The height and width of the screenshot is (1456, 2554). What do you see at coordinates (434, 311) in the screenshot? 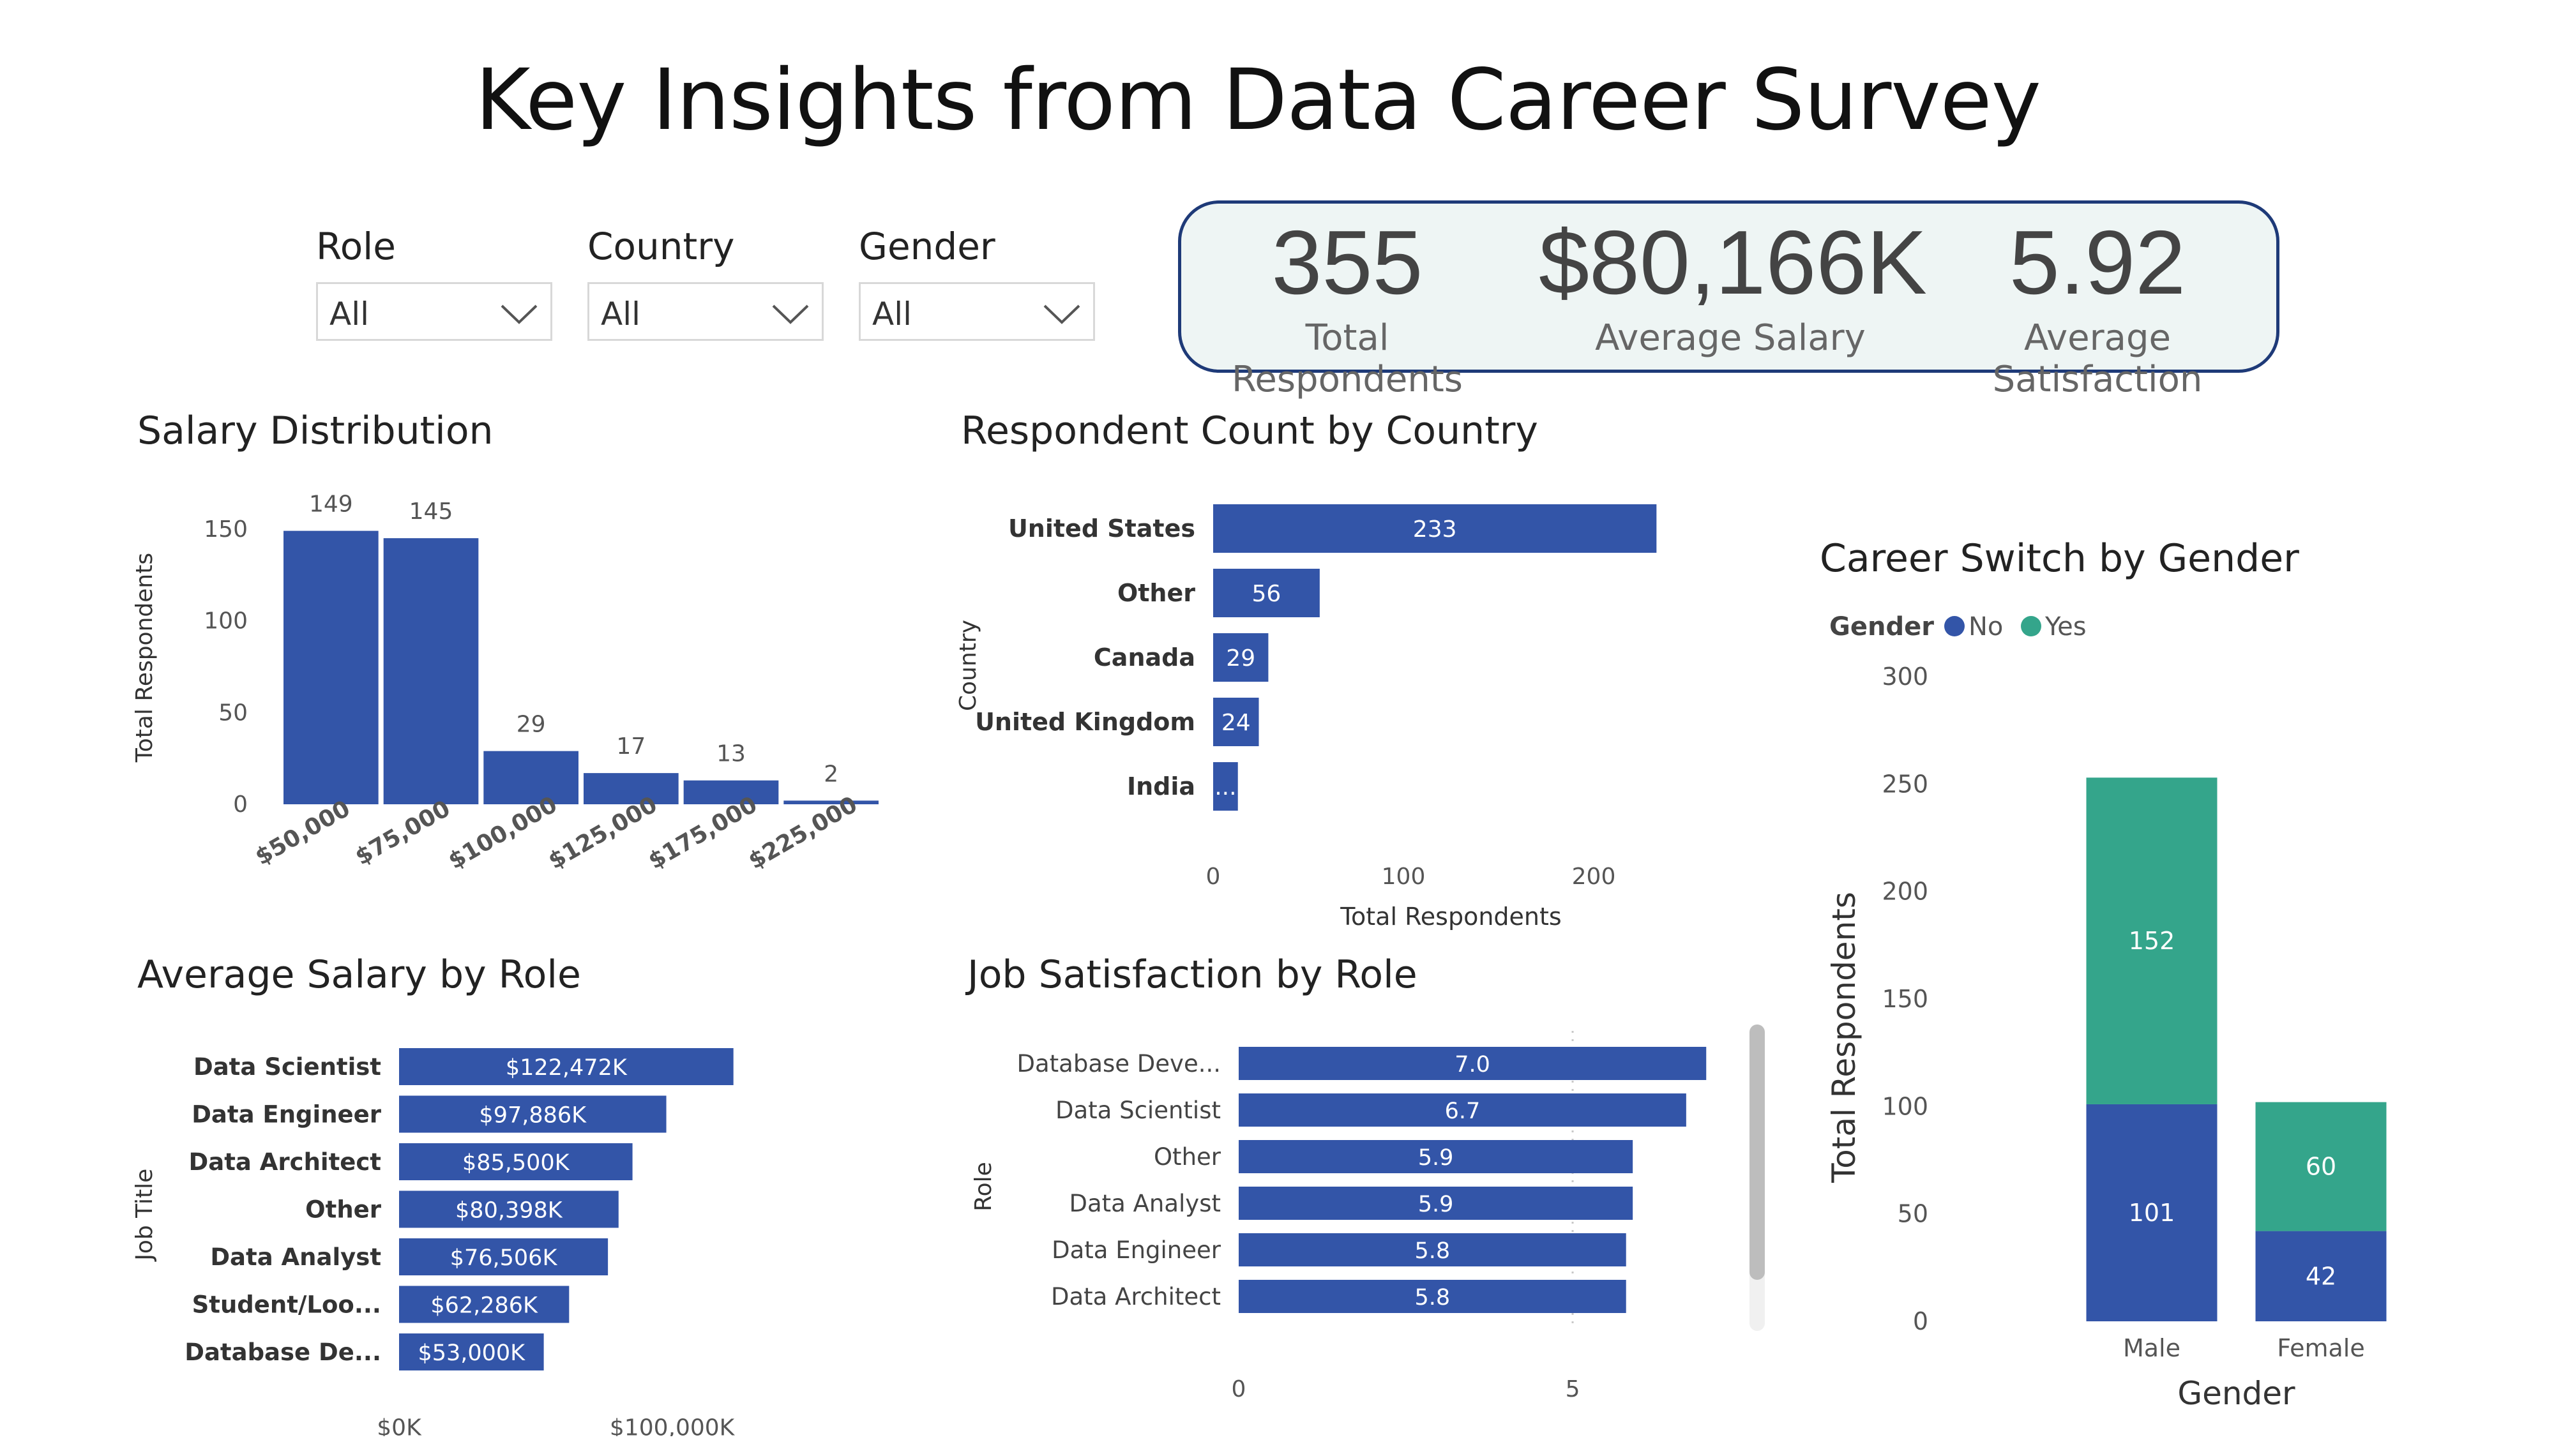
I see `role-dropdown: All` at bounding box center [434, 311].